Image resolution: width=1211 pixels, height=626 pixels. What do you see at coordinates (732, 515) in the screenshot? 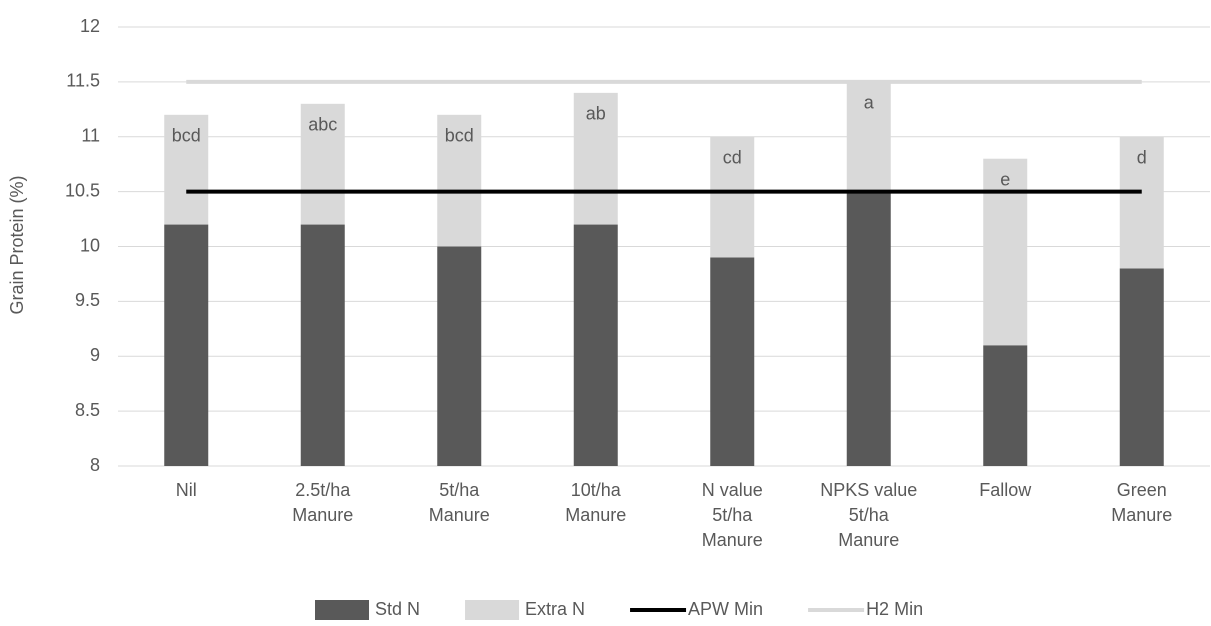
I see `x-tick-label: N value 5t/ha Manure` at bounding box center [732, 515].